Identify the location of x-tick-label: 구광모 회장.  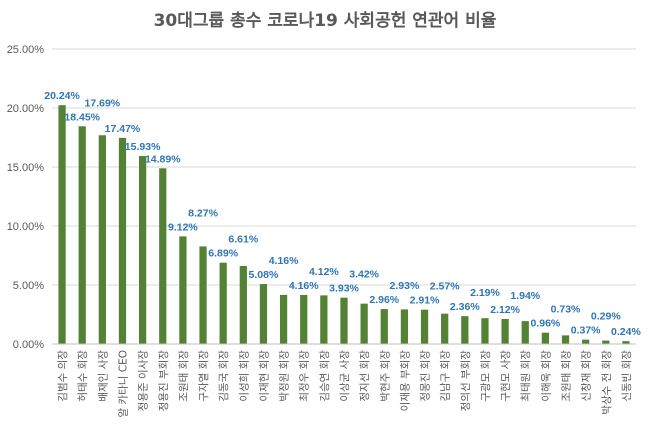
(486, 376).